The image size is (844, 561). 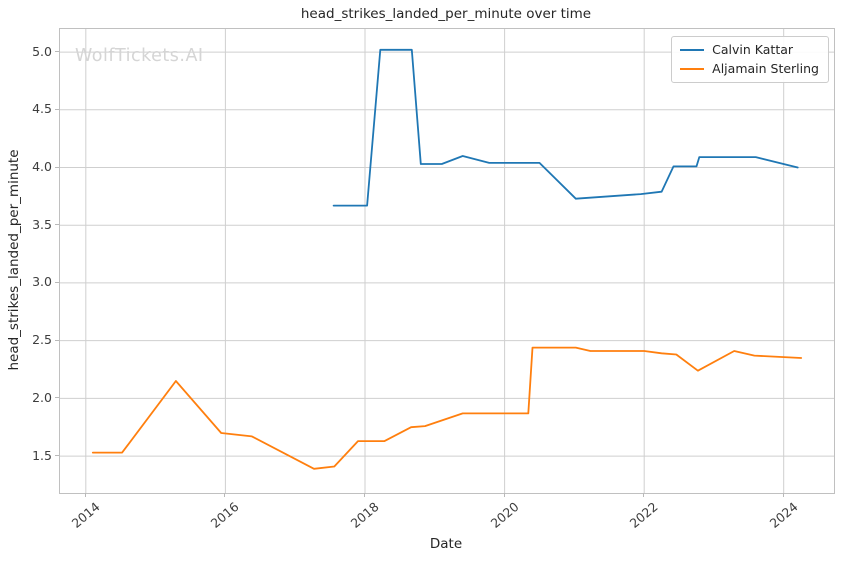 What do you see at coordinates (42, 282) in the screenshot?
I see `y-tick-label: 3.0` at bounding box center [42, 282].